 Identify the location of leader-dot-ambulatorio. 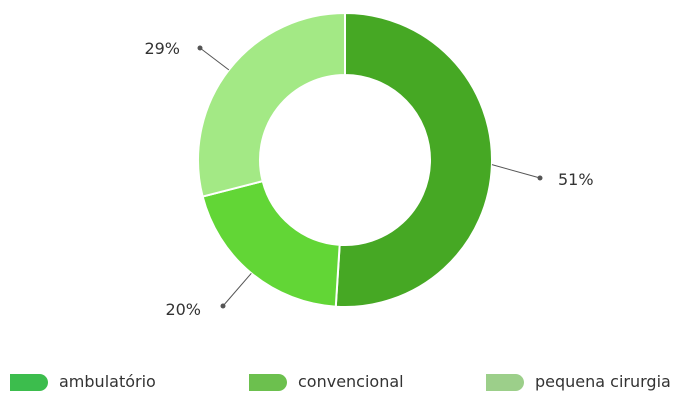
(540, 178).